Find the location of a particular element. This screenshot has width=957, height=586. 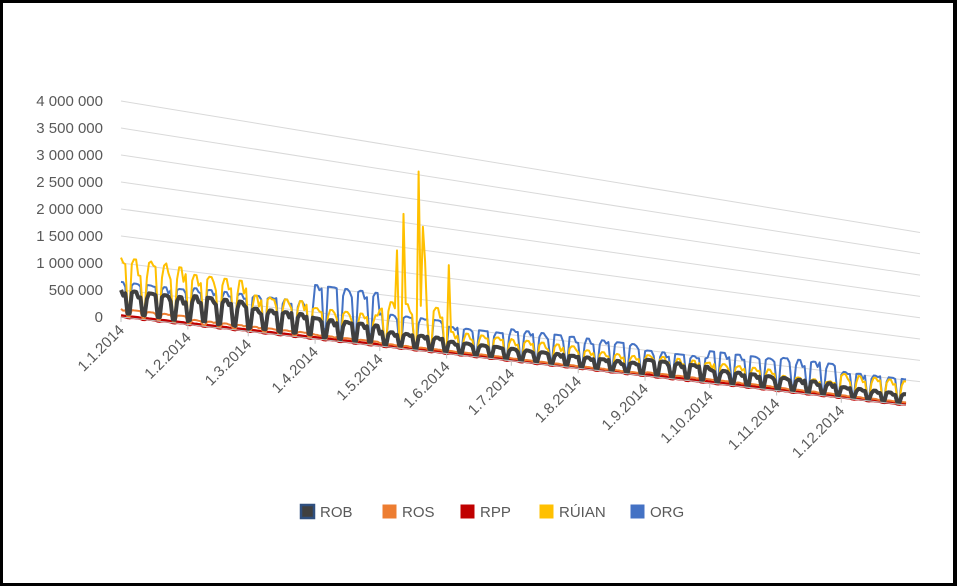

x-tick-label: 1.9.2014 is located at coordinates (625, 407).